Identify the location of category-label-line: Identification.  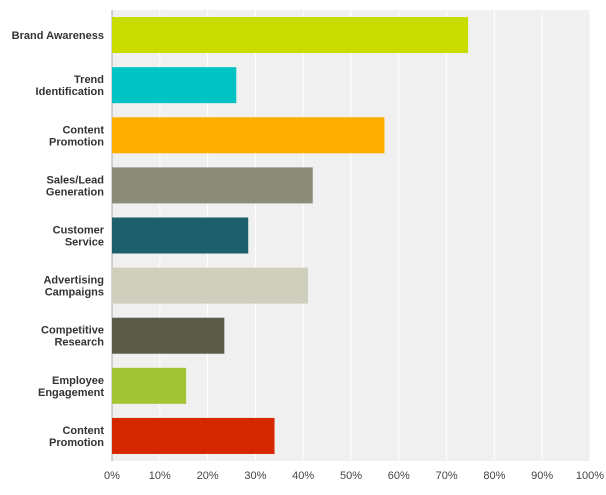
(70, 92).